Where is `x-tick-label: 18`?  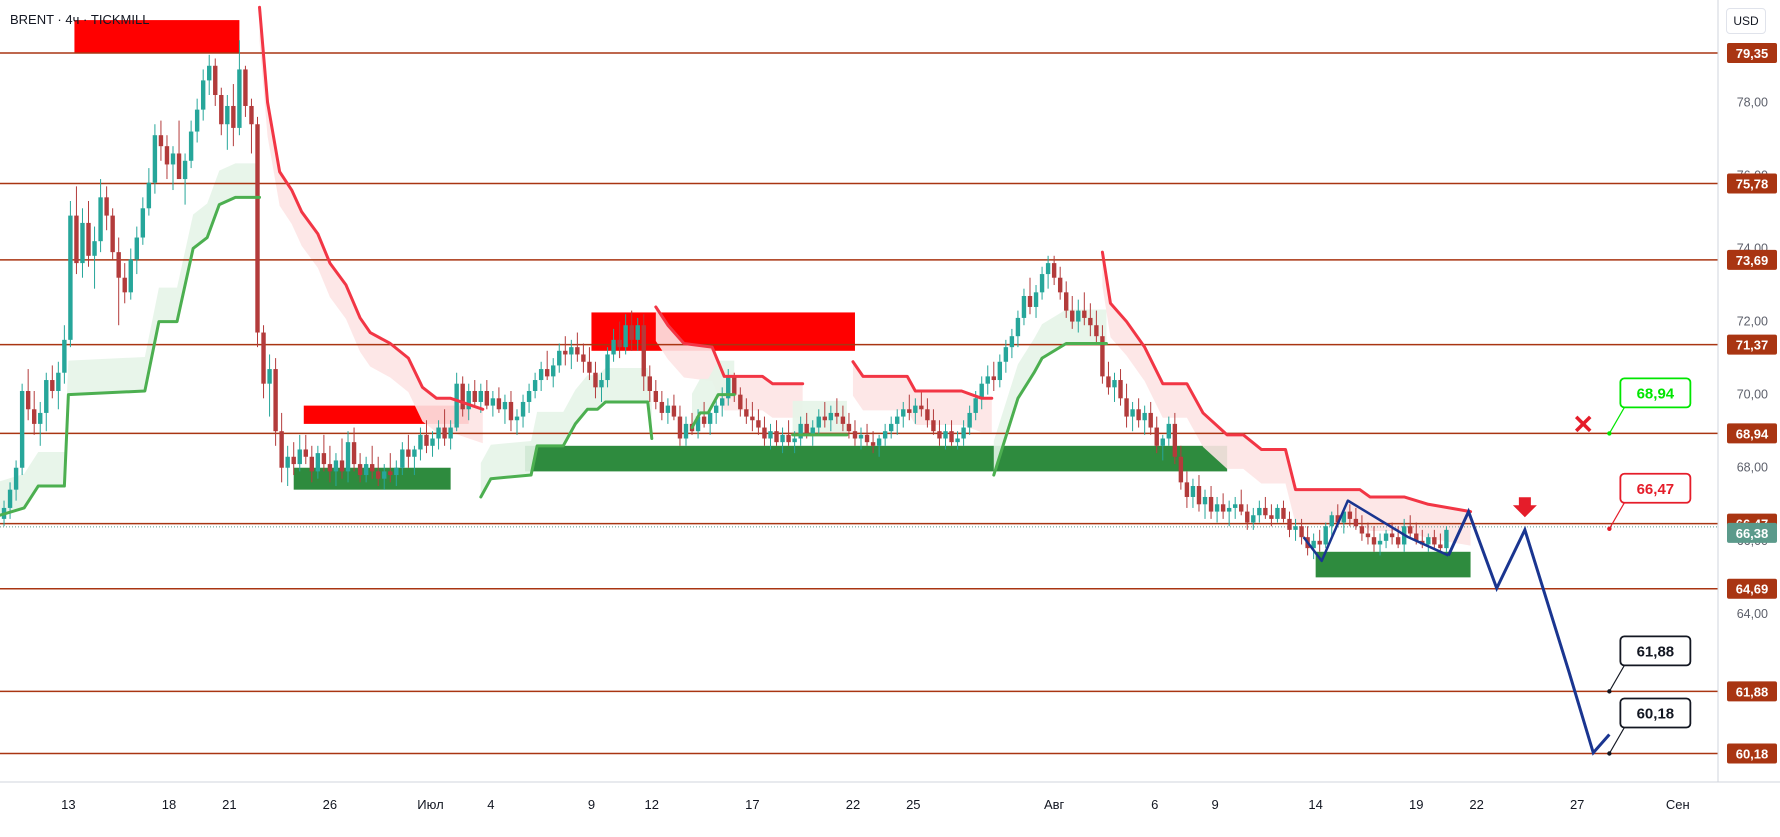 x-tick-label: 18 is located at coordinates (169, 804).